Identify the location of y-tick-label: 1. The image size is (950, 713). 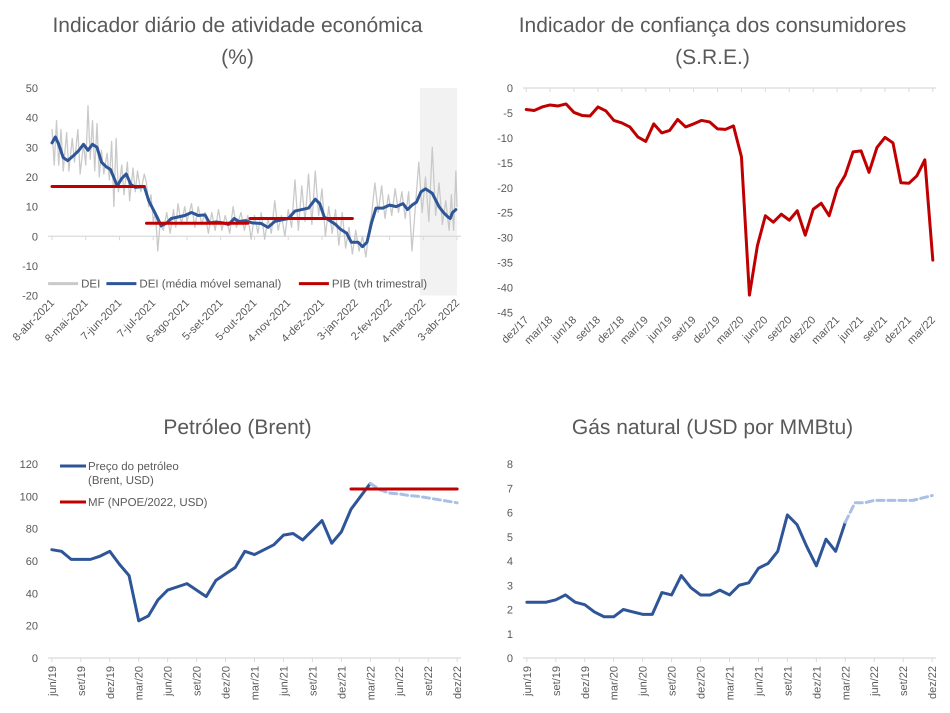
(509, 634).